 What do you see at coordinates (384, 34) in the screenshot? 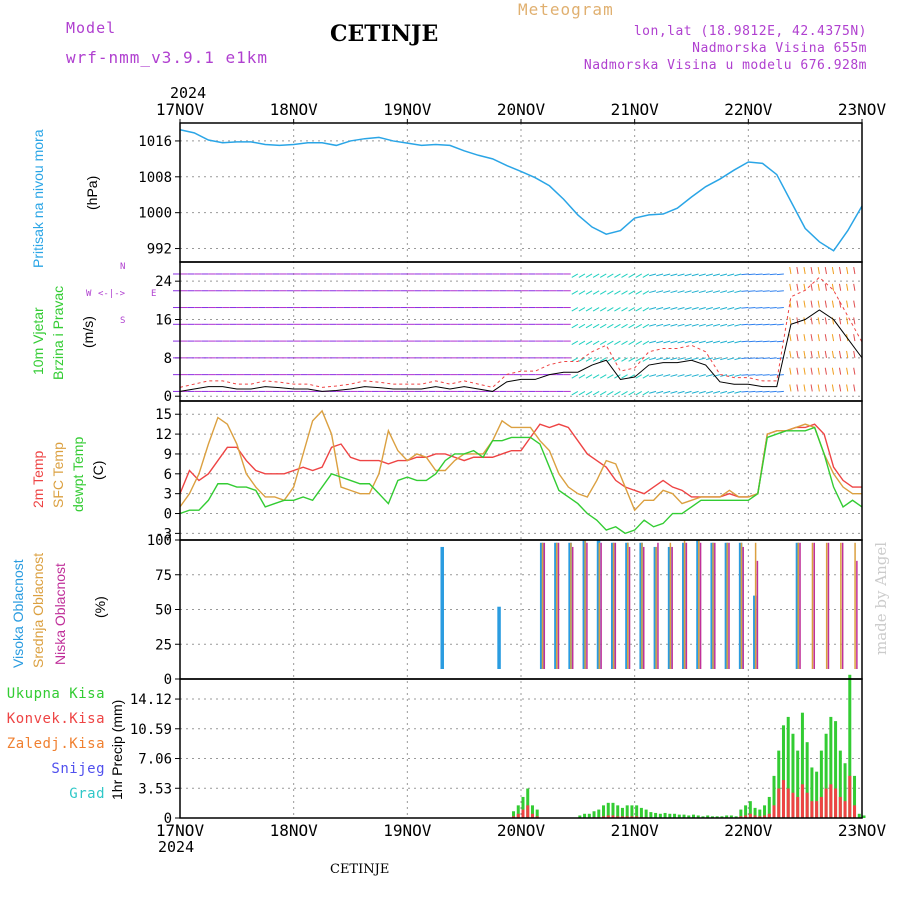
I see `station-title: CETINJE` at bounding box center [384, 34].